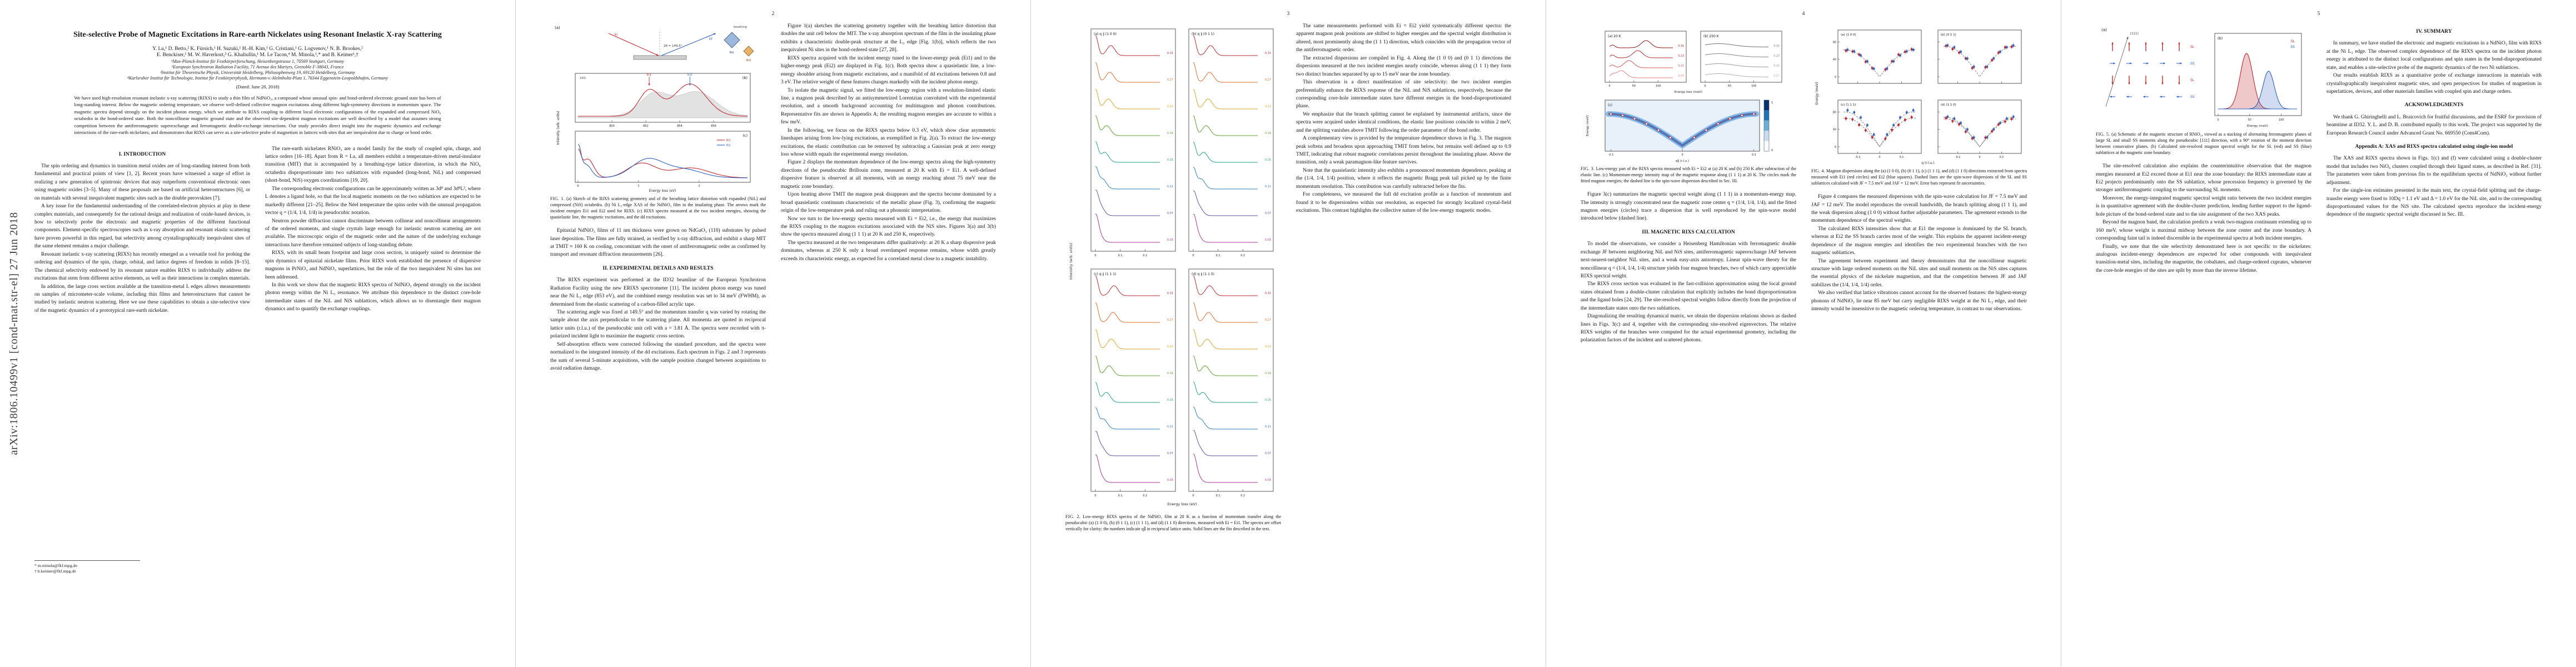 The height and width of the screenshot is (667, 2576). Describe the element at coordinates (2293, 41) in the screenshot. I see `svg-text: SL` at that location.